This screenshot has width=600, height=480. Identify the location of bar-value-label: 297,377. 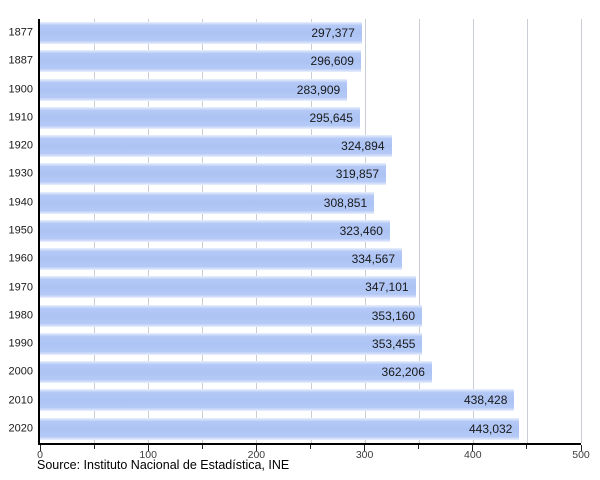
(333, 33).